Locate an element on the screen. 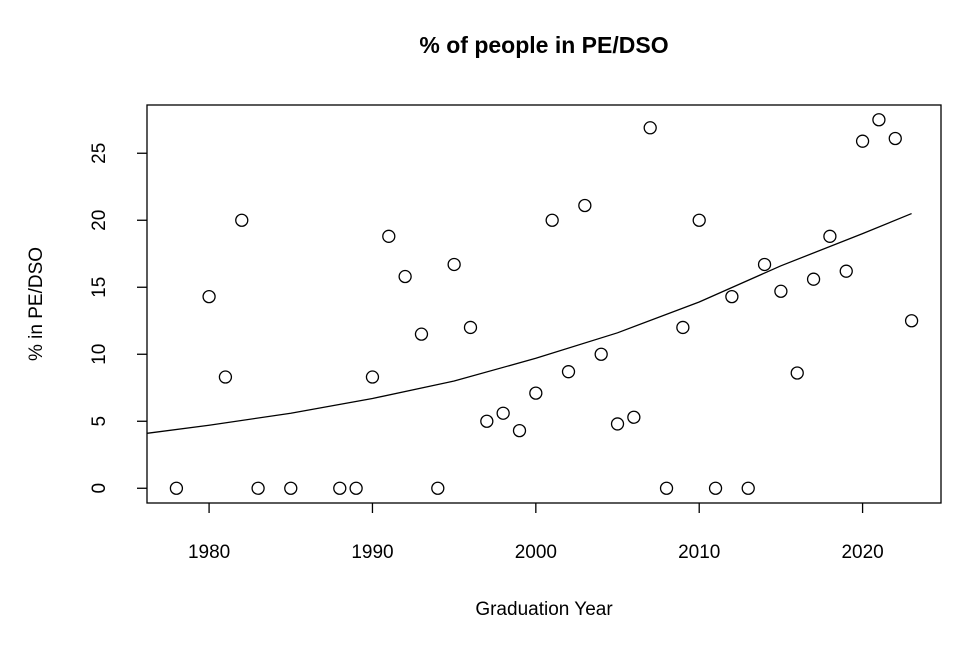 This screenshot has height=652, width=976. x-tick-label: 2010 is located at coordinates (699, 552).